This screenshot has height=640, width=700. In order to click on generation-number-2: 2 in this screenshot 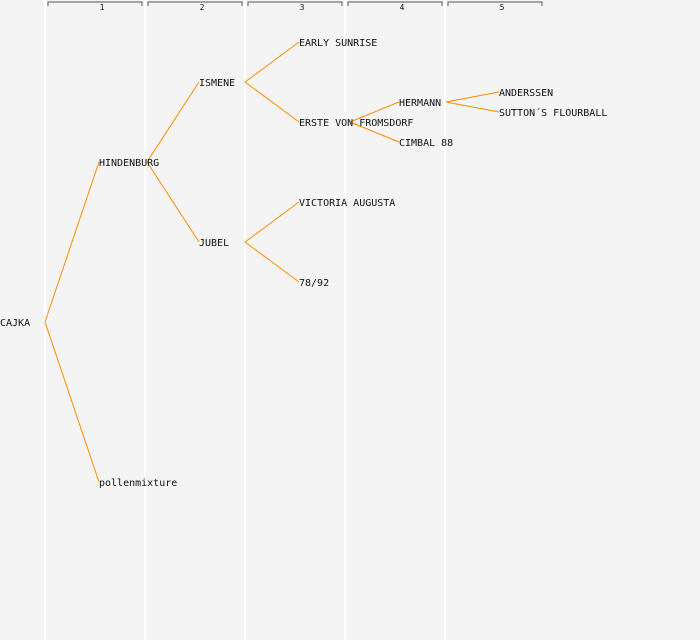, I will do `click(202, 7)`.